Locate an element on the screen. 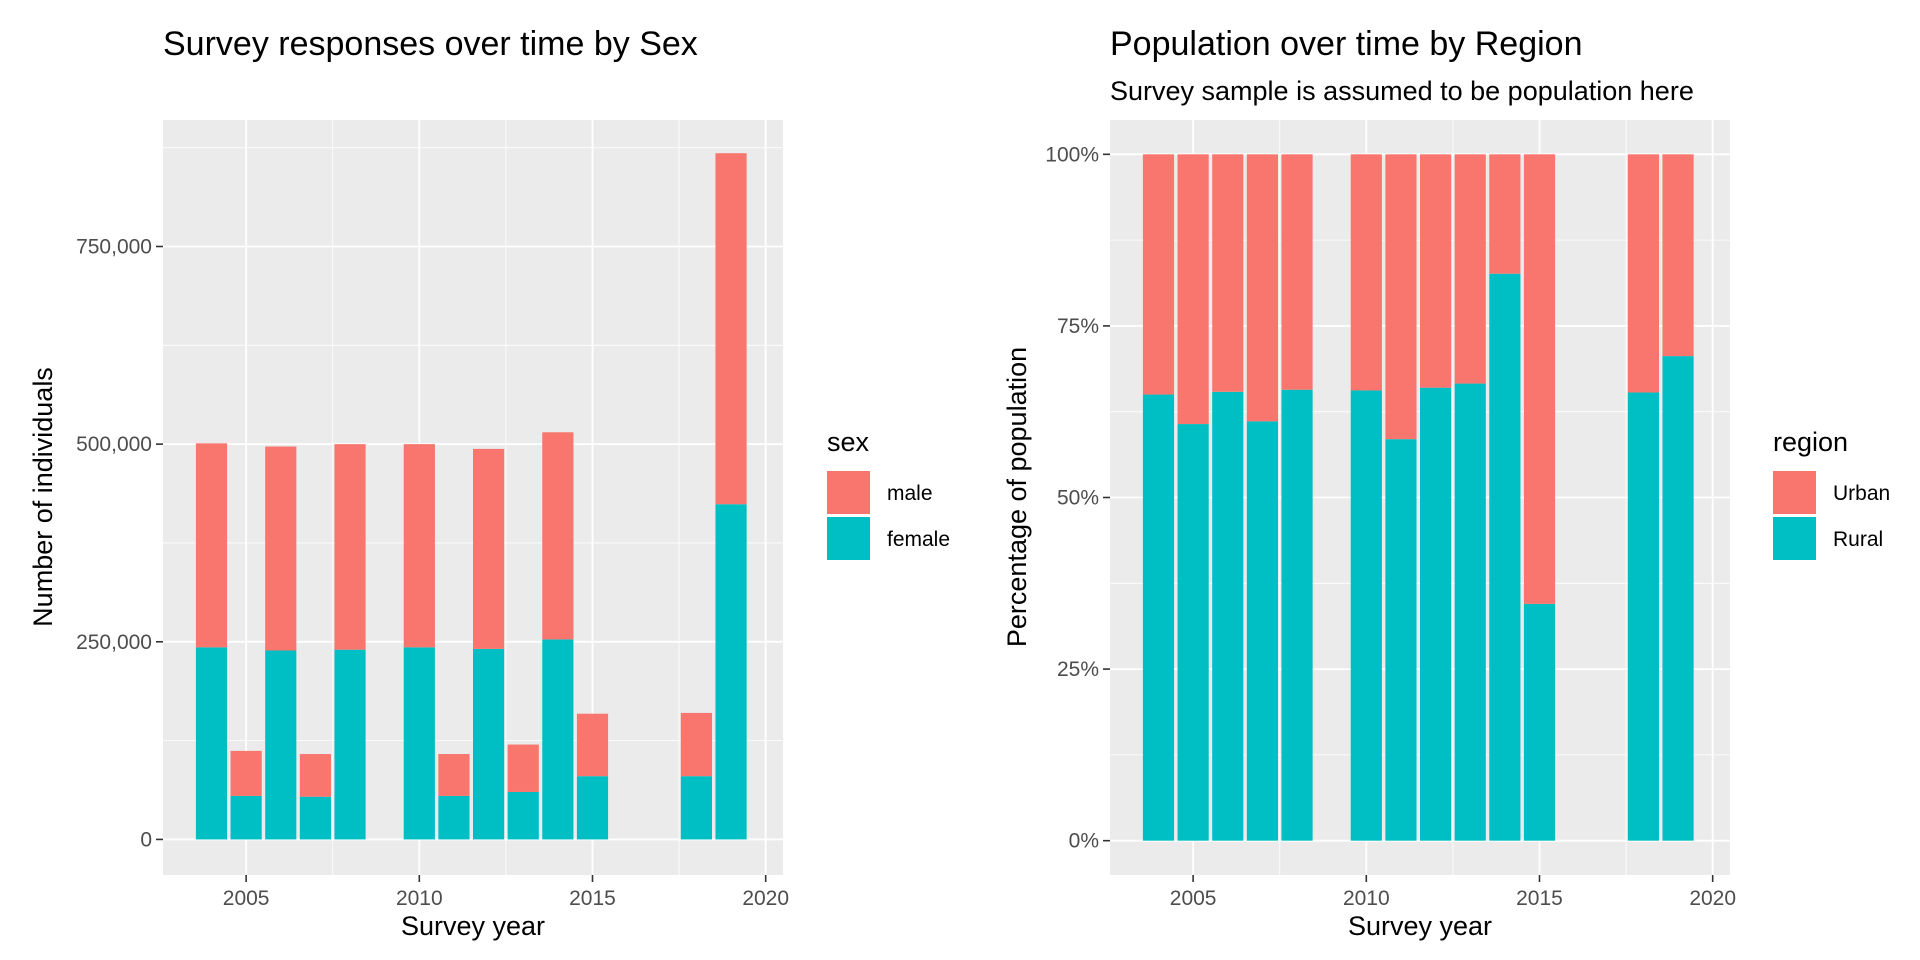 The width and height of the screenshot is (1920, 960). bar-female-2005 is located at coordinates (246, 817).